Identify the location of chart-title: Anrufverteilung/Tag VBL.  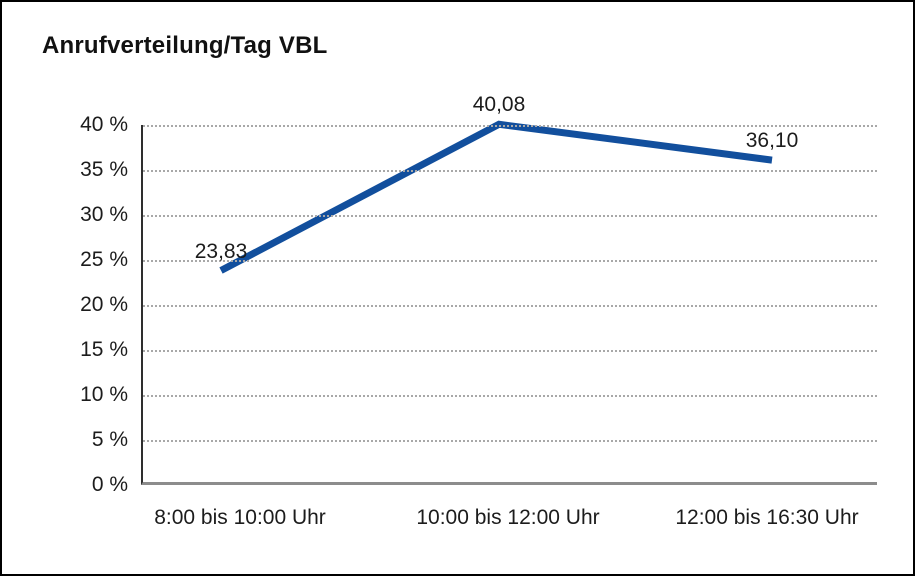
(185, 45).